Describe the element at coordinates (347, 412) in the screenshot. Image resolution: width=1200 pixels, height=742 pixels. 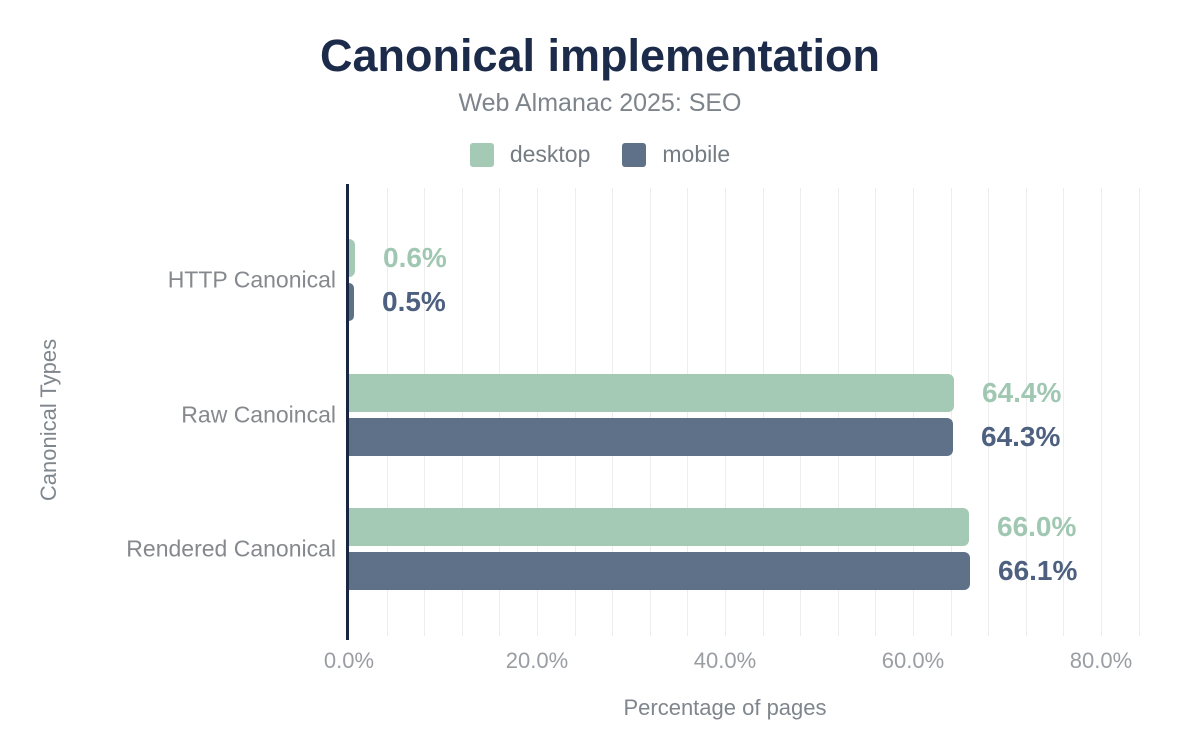
I see `y-axis-line` at that location.